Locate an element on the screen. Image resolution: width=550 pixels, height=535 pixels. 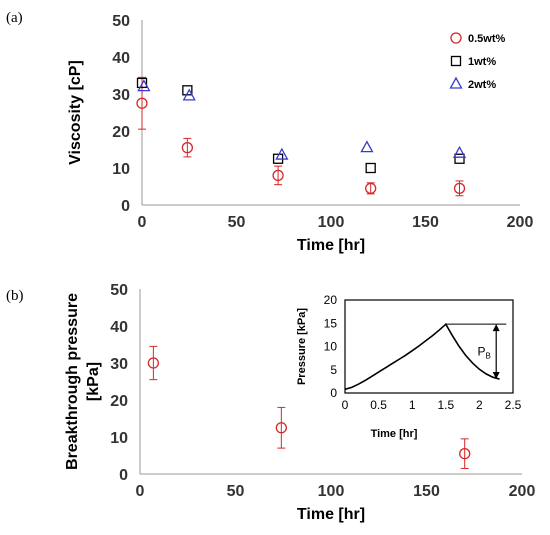
legend-label: 2wt% is located at coordinates (482, 85).